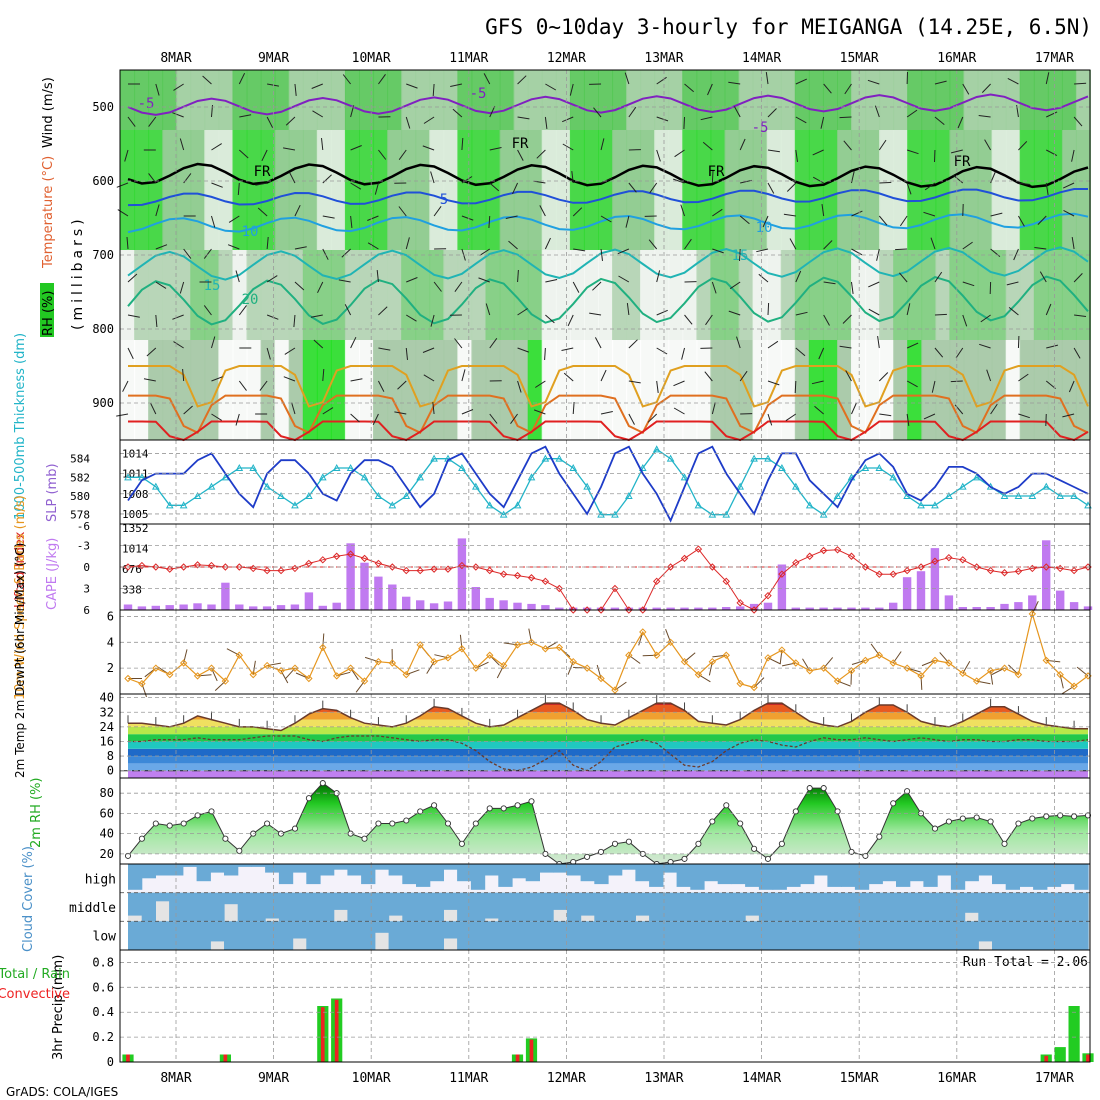 The image size is (1100, 1100). Describe the element at coordinates (47, 310) in the screenshot. I see `rh-legend-swatch` at that location.